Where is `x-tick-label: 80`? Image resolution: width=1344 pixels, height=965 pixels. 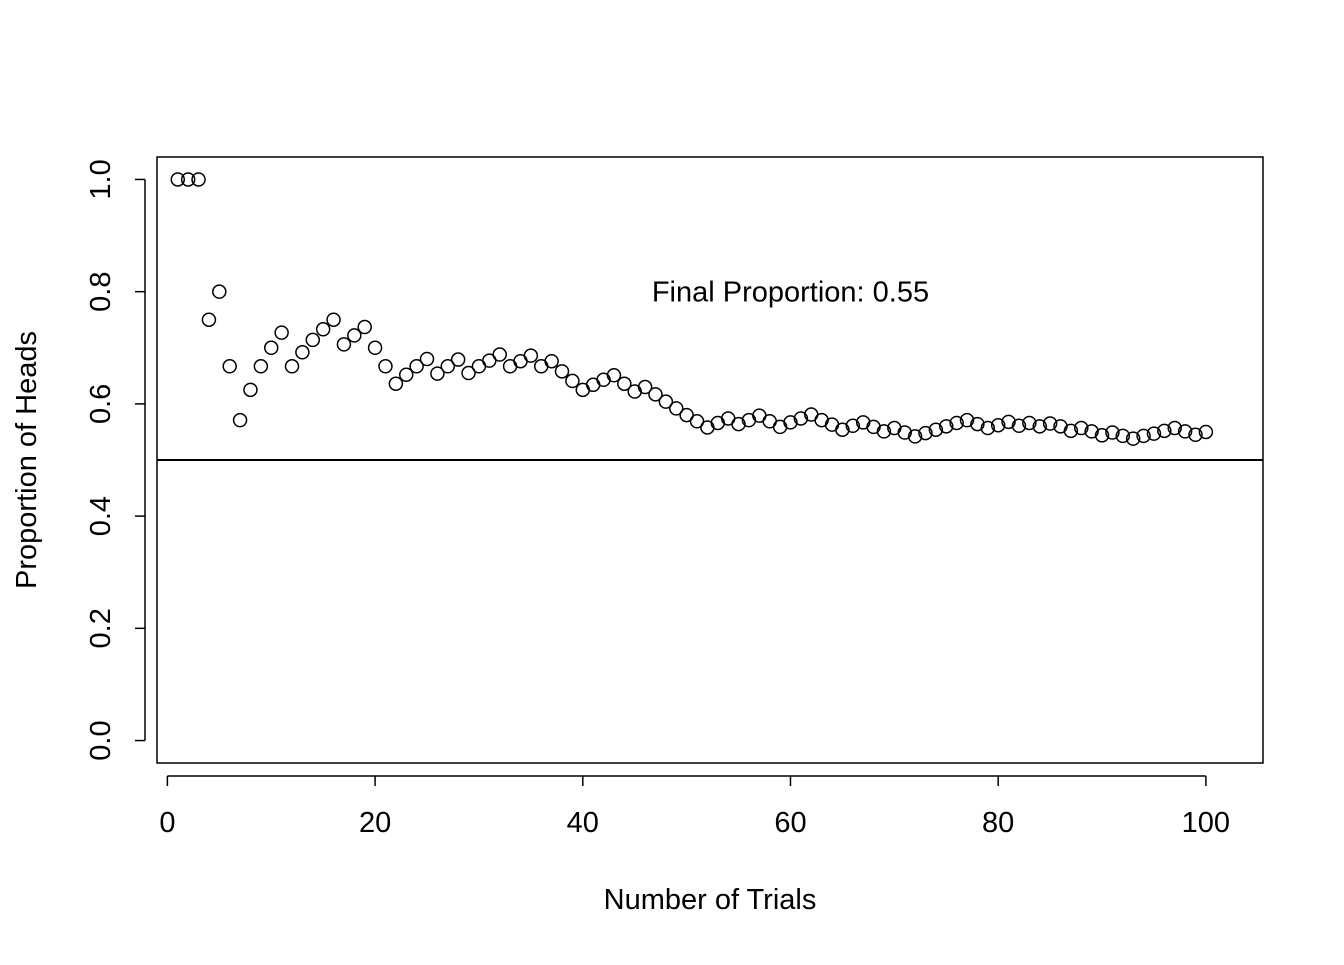 x-tick-label: 80 is located at coordinates (998, 823).